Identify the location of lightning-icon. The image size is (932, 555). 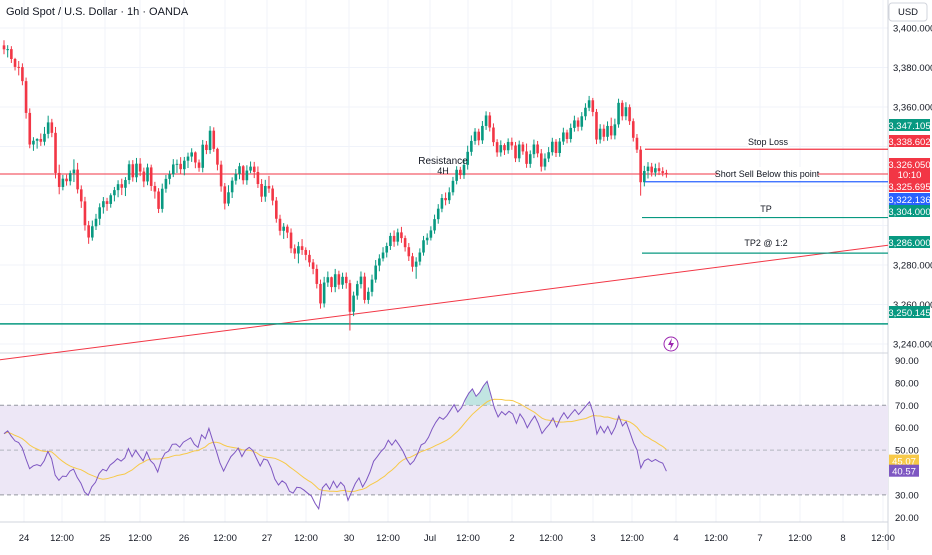
(671, 344).